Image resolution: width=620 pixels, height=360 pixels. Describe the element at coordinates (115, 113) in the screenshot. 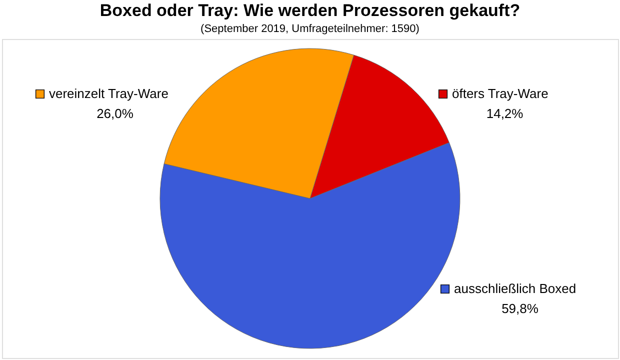

I see `data-label: 26,0%` at that location.